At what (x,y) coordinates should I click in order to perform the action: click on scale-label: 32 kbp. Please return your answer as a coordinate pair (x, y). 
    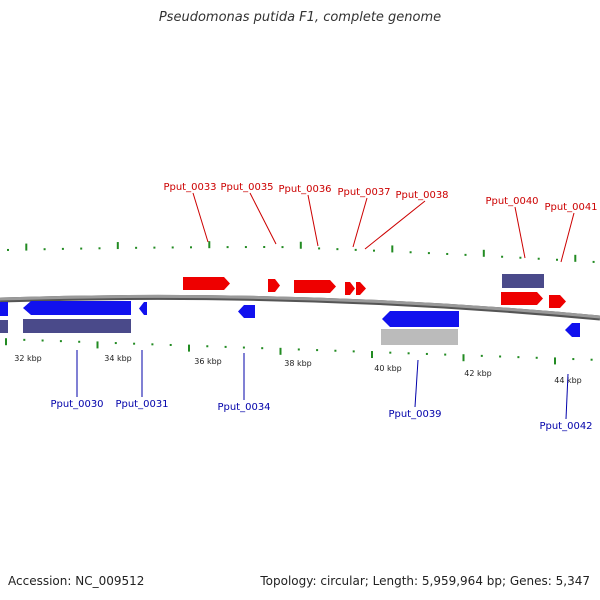
    Looking at the image, I should click on (28, 358).